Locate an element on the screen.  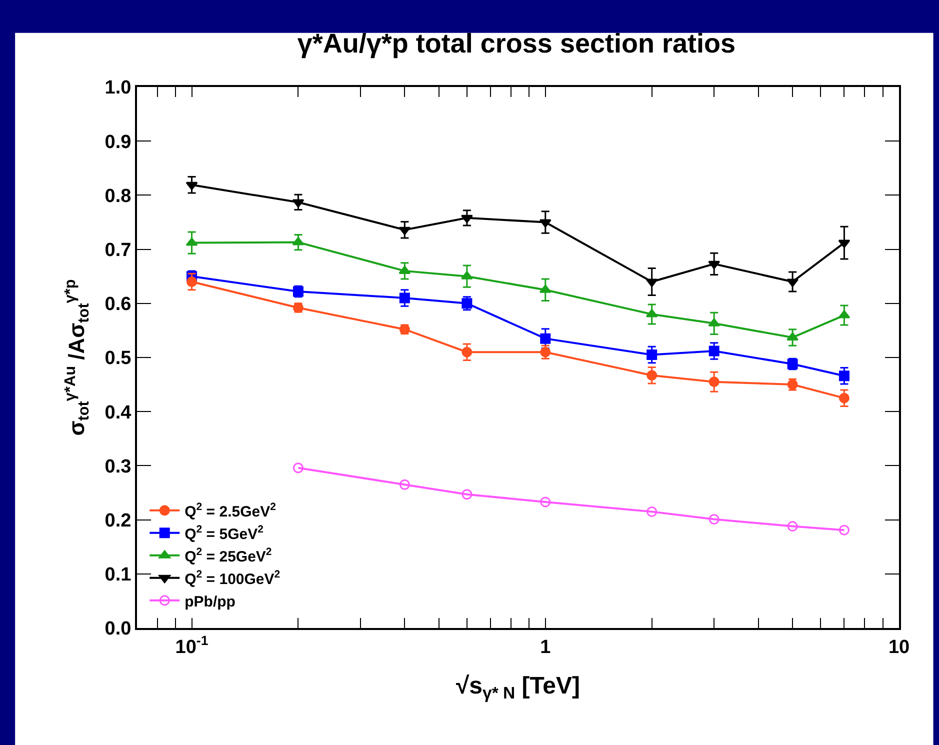
legend-label: Q$^{2}$ = 25GeV$^{2}$ is located at coordinates (228, 556).